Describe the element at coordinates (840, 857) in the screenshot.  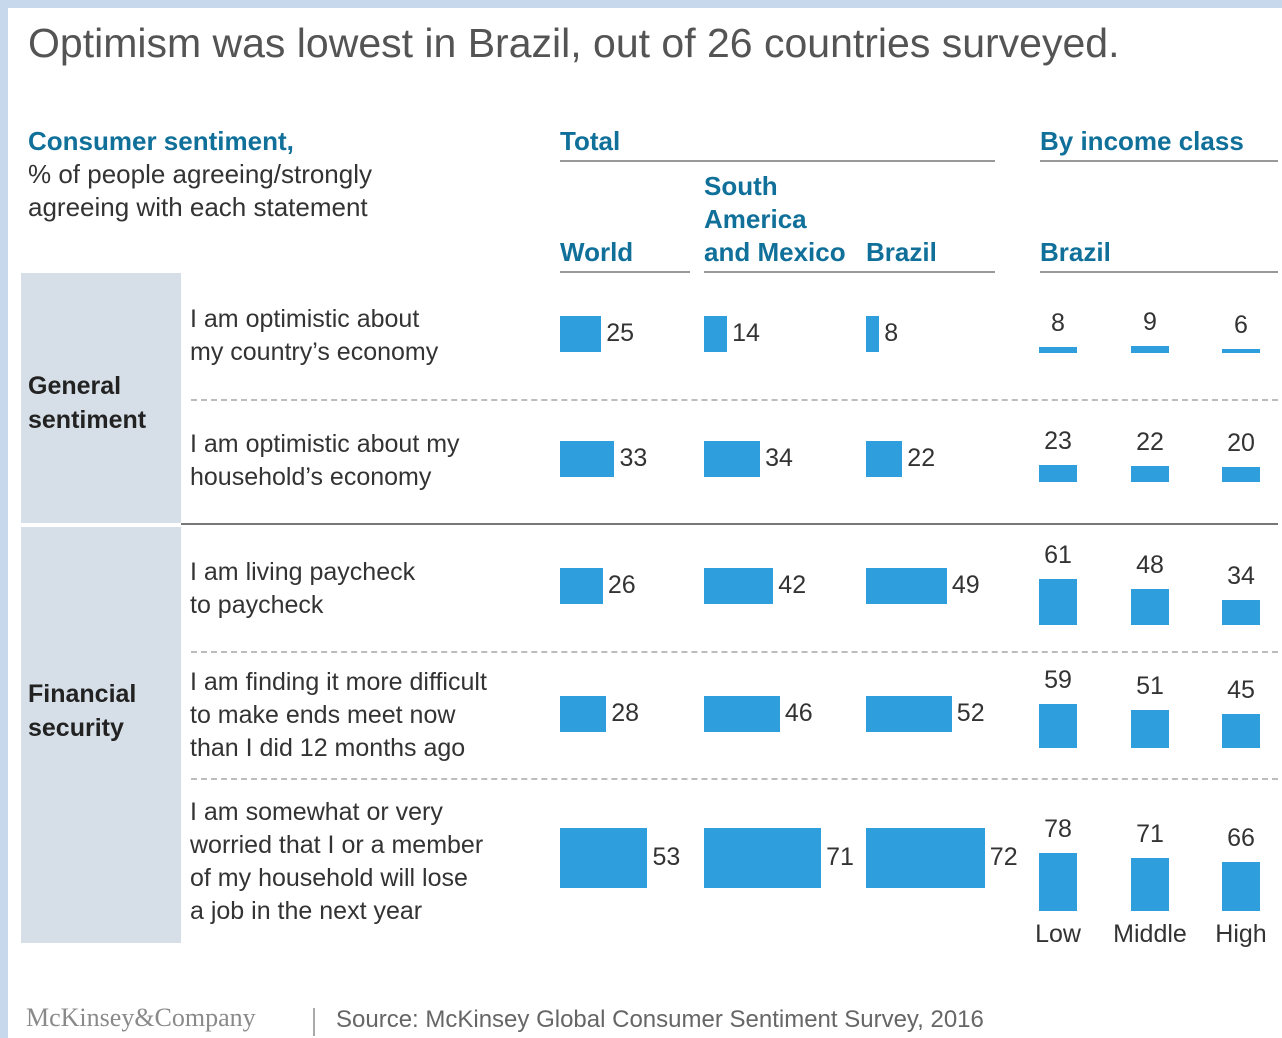
I see `data-label-south-america-and-mexico: 71` at that location.